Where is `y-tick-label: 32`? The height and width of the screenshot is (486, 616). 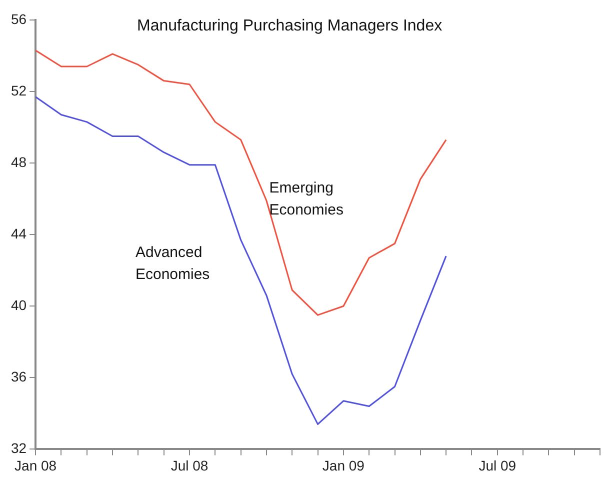 y-tick-label: 32 is located at coordinates (18, 448).